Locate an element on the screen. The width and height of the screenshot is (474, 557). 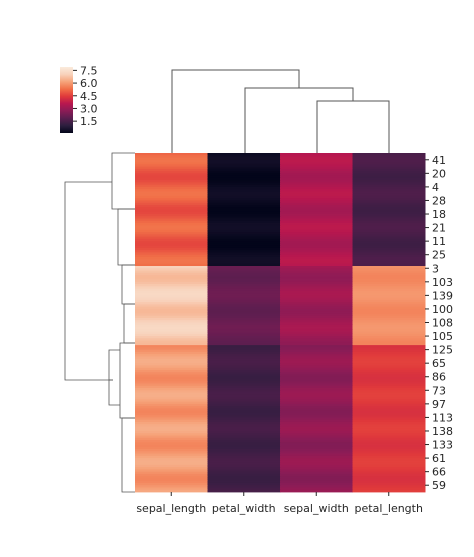
colorbar-tick-label: 6.0 is located at coordinates (89, 83).